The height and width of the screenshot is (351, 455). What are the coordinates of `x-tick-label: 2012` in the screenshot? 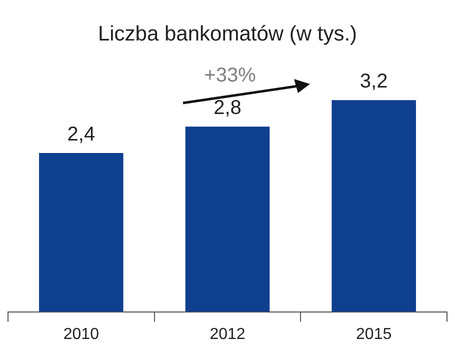 It's located at (228, 334).